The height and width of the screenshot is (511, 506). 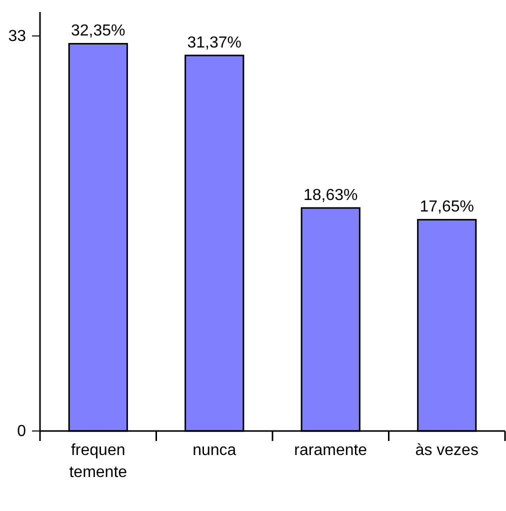 I want to click on x-tick-label: às vezes, so click(x=446, y=450).